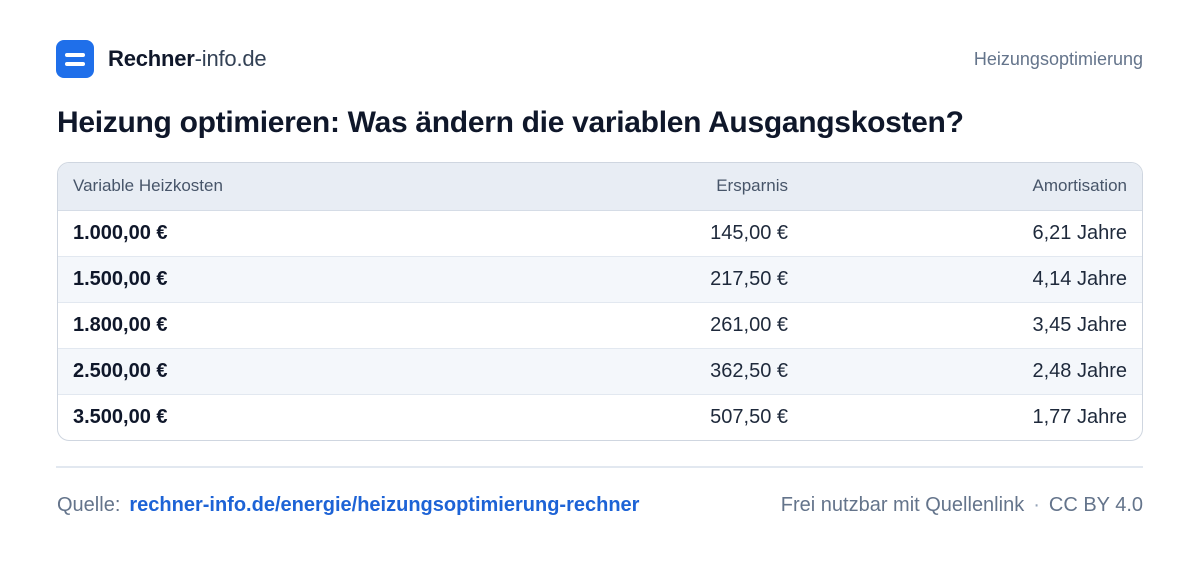 Image resolution: width=1200 pixels, height=586 pixels. Describe the element at coordinates (972, 325) in the screenshot. I see `cell-amortisation: 3,45 Jahre` at that location.